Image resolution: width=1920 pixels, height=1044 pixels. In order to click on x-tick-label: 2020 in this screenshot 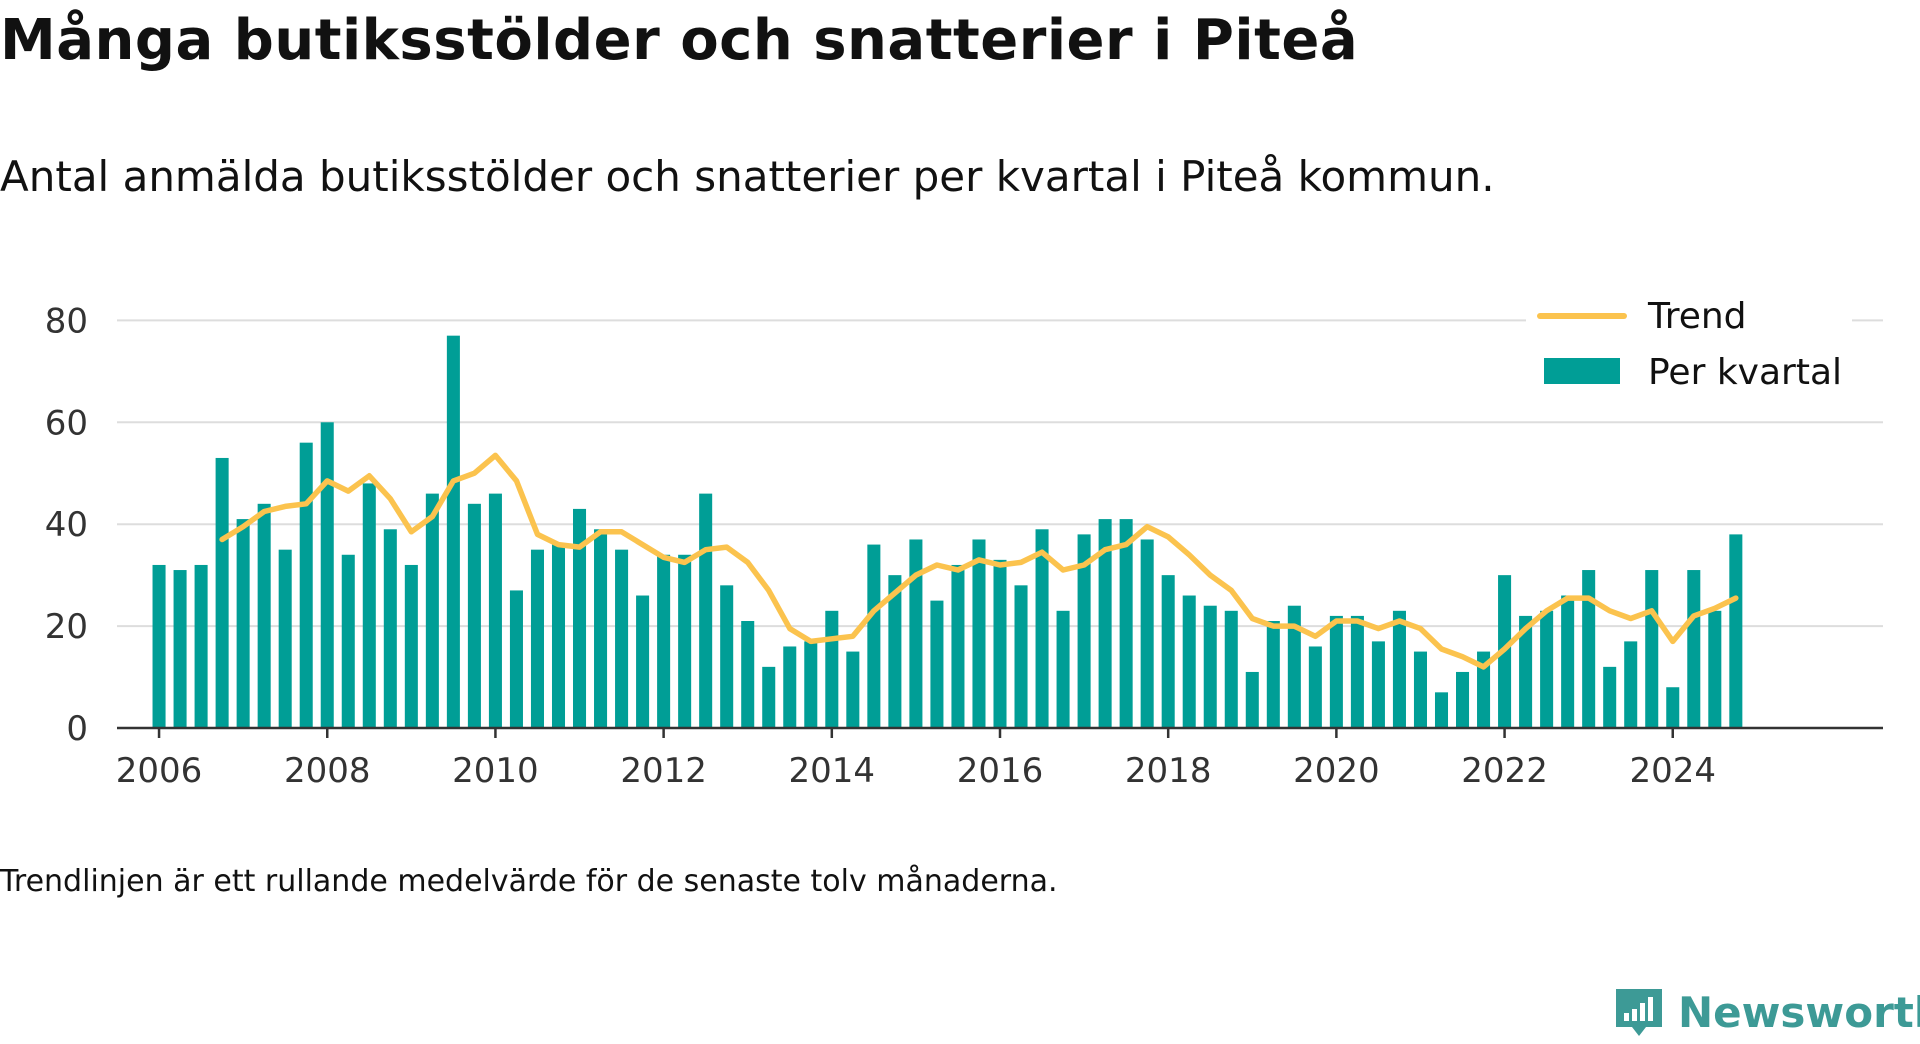, I will do `click(1336, 771)`.